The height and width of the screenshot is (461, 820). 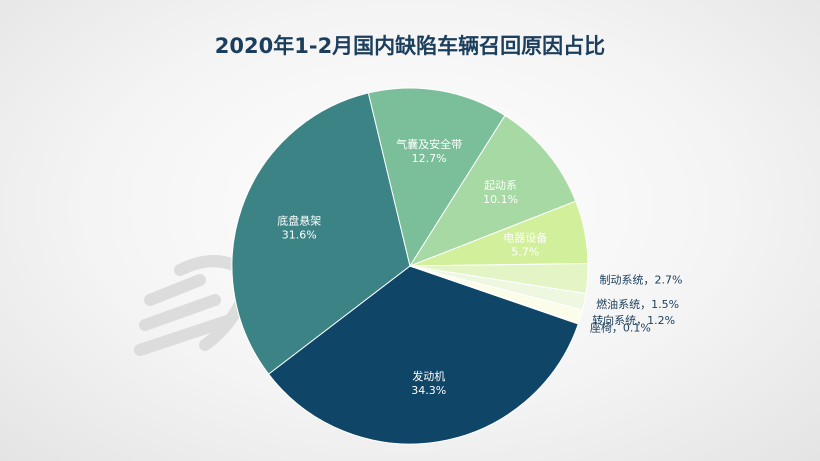 I want to click on slice-label-底盘悬架: 底盘悬架, so click(x=299, y=221).